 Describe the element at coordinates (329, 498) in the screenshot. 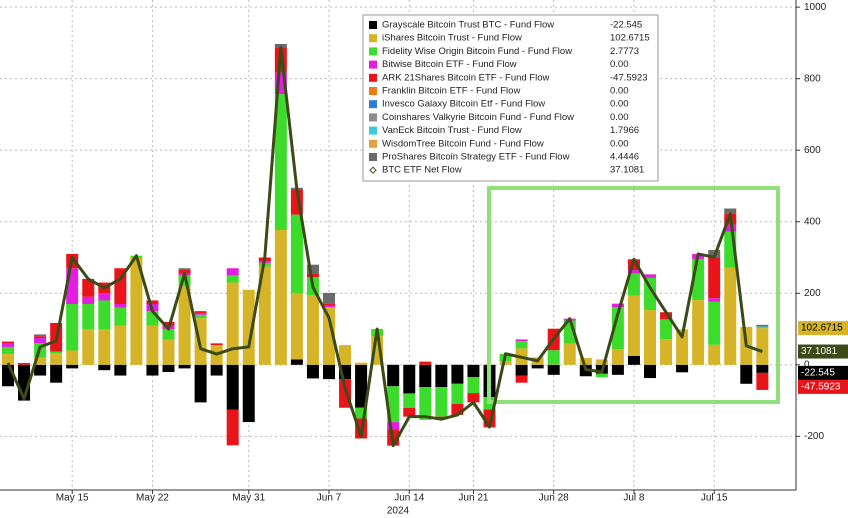

I see `x-tick-label: Jun 7` at that location.